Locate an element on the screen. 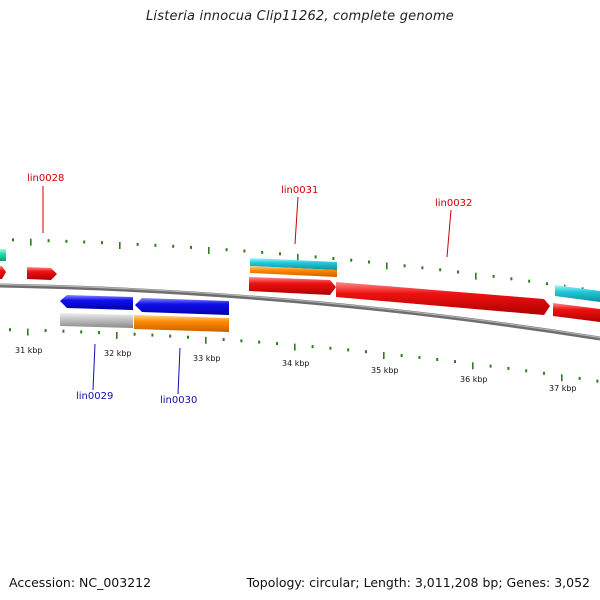 Image resolution: width=600 pixels, height=600 pixels. scale-label-34kbp: 34 kbp is located at coordinates (296, 363).